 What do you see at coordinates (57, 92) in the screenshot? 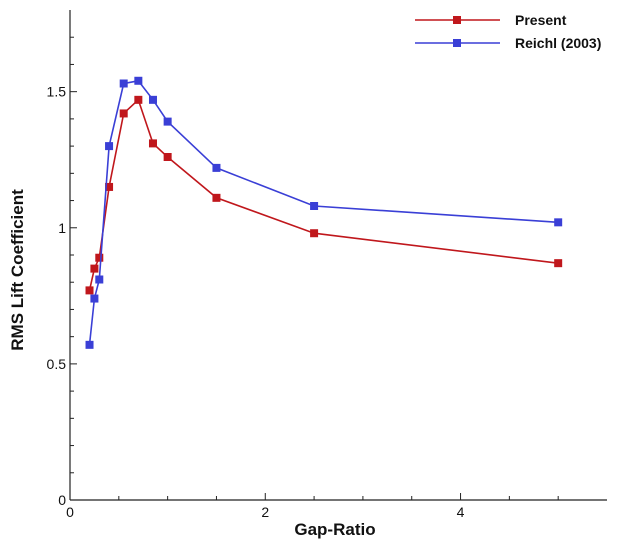
I see `y-tick-label: 1.5` at bounding box center [57, 92].